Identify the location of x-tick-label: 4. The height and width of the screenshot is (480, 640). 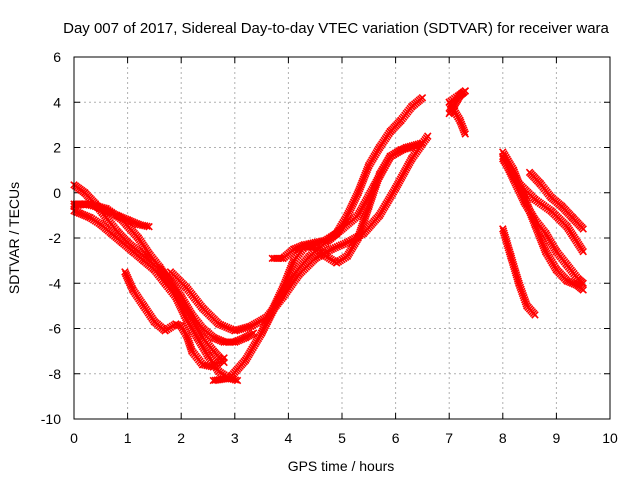
(289, 438).